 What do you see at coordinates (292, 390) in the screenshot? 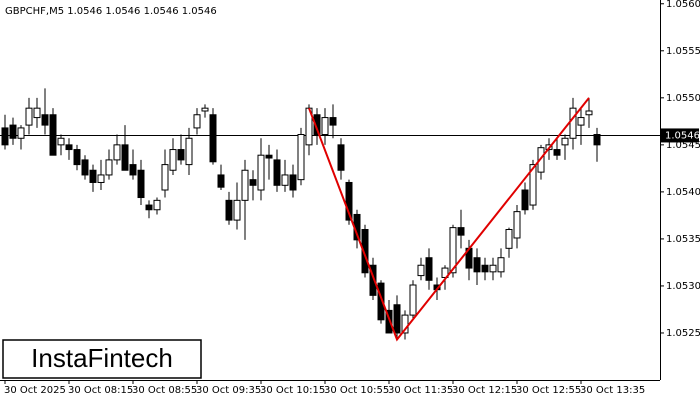
I see `x-tick-label: 30 Oct 10:15` at bounding box center [292, 390].